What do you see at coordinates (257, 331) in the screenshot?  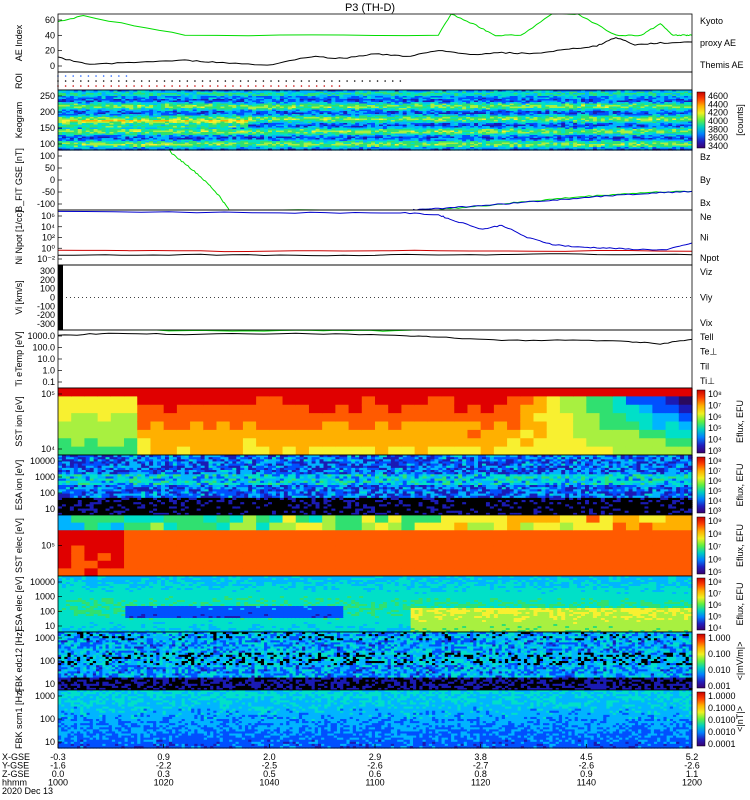 I see `temperature-til-series` at bounding box center [257, 331].